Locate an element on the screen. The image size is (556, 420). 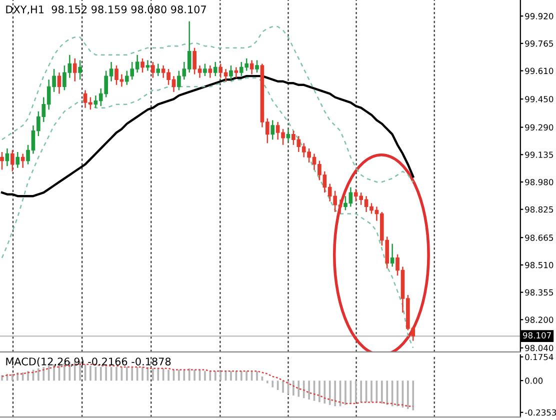
y-tick-label: 0.1754 is located at coordinates (539, 357).